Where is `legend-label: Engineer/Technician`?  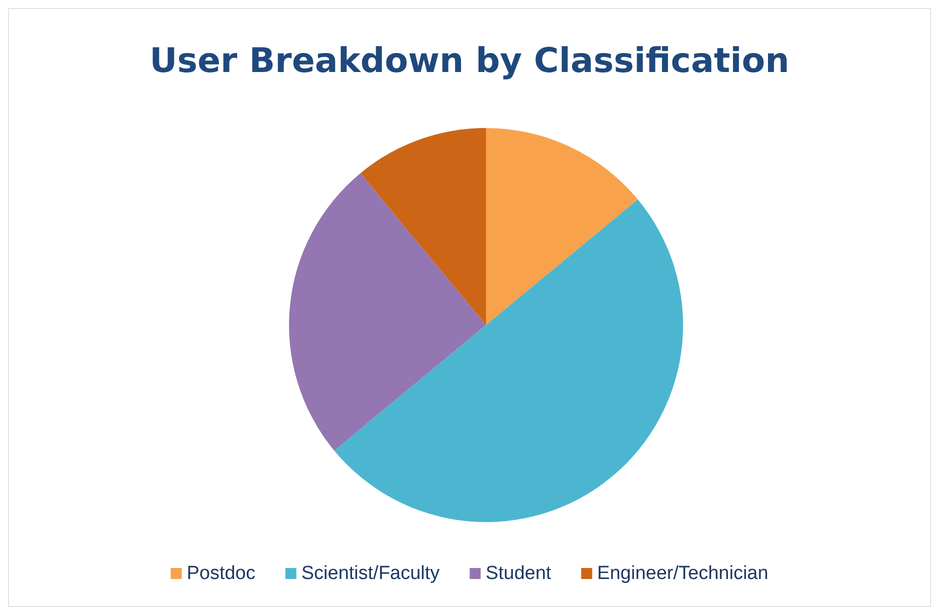
legend-label: Engineer/Technician is located at coordinates (682, 573).